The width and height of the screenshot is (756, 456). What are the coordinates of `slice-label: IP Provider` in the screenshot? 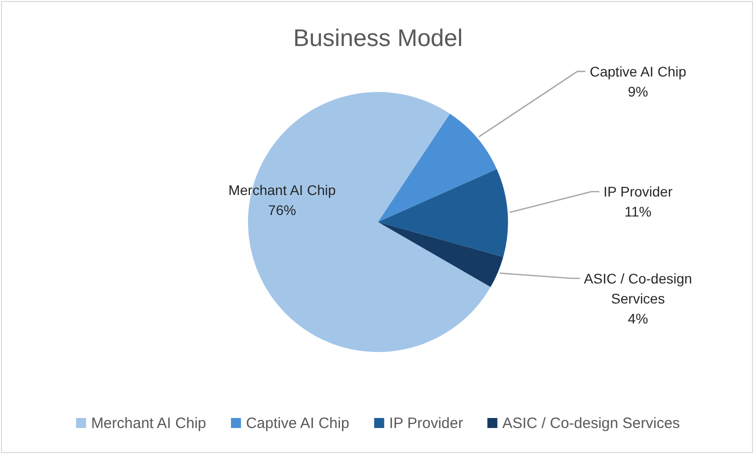 It's located at (638, 192).